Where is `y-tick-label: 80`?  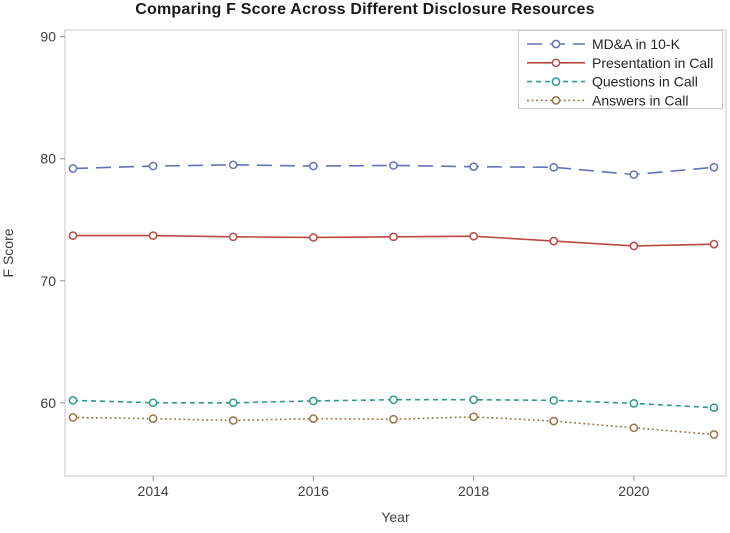
y-tick-label: 80 is located at coordinates (48, 159).